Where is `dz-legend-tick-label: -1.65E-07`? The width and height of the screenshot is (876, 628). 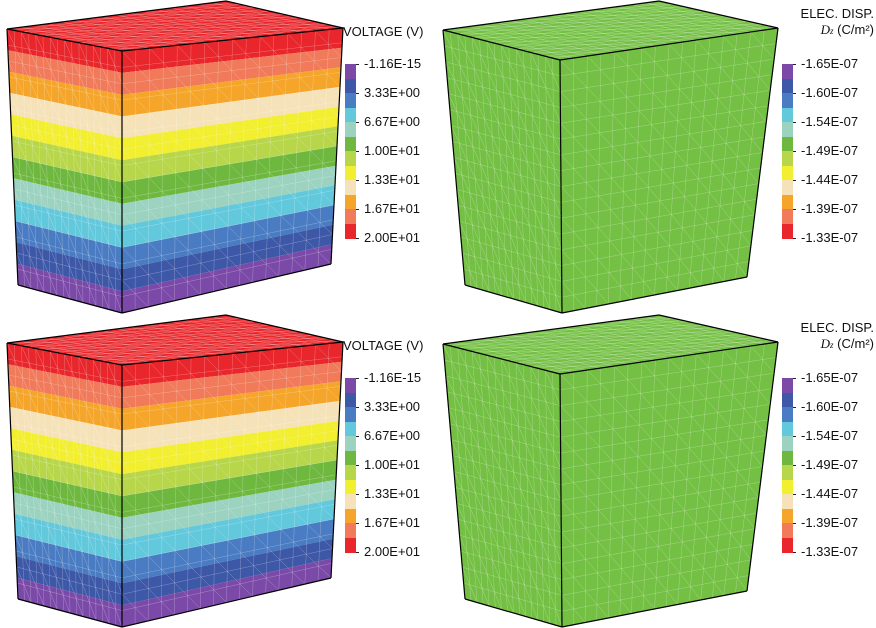 dz-legend-tick-label: -1.65E-07 is located at coordinates (830, 377).